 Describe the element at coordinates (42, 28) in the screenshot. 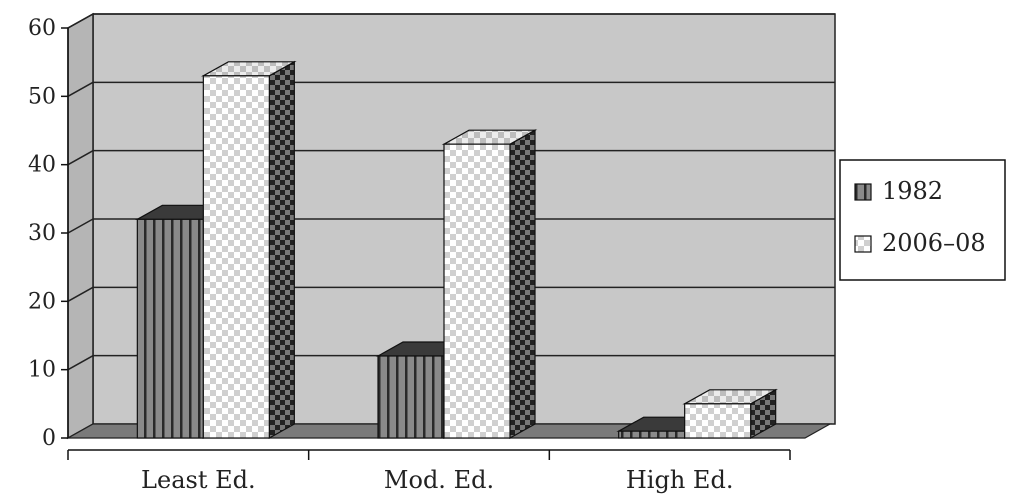

I see `y-tick-label: 60` at that location.